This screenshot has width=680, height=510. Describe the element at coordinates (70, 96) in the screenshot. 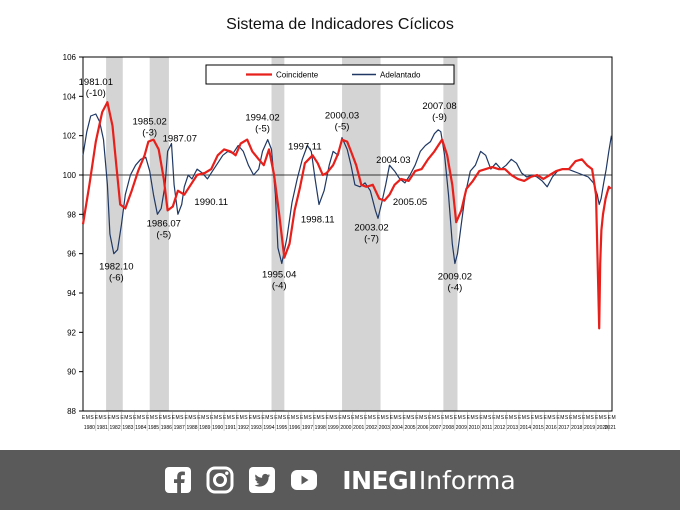

I see `y-tick-label: 104` at that location.